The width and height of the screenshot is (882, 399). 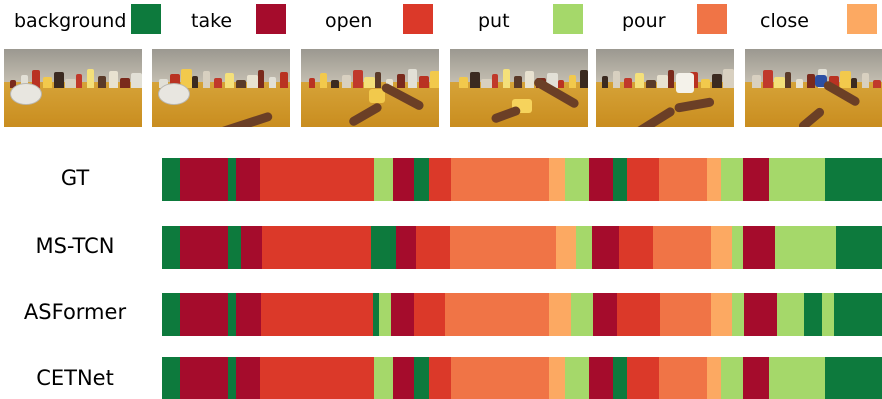 I want to click on row-label-asformer: ASFormer, so click(x=75, y=312).